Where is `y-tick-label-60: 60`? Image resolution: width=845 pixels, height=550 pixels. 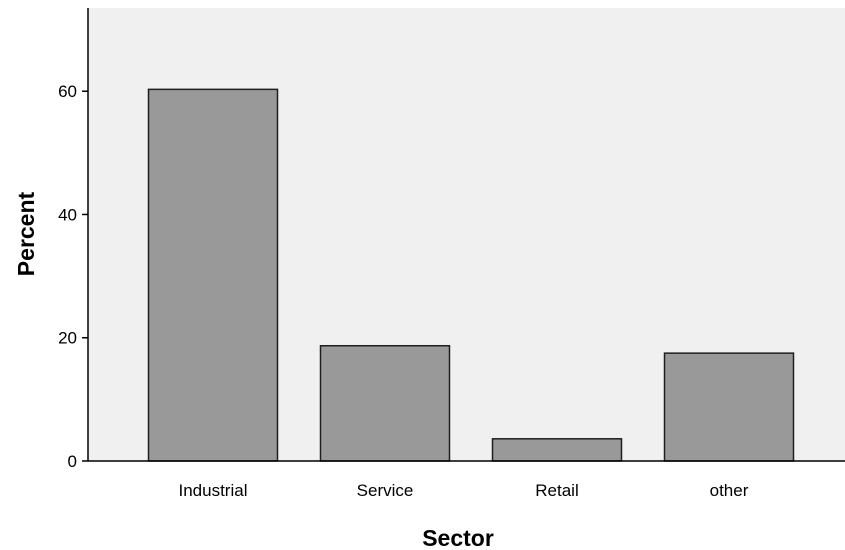 y-tick-label-60: 60 is located at coordinates (67, 91).